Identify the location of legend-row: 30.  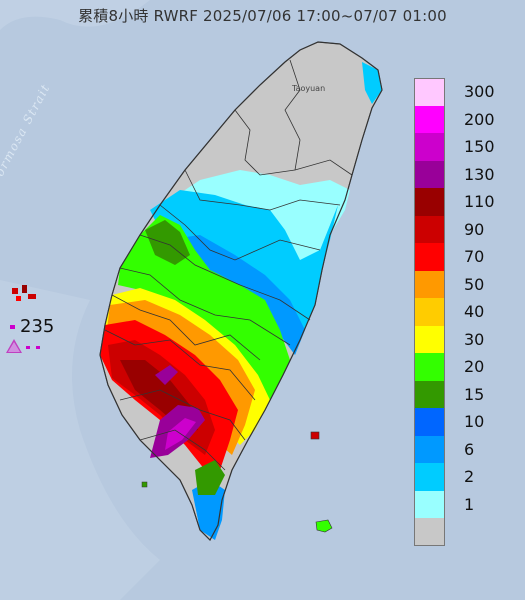
(459, 339).